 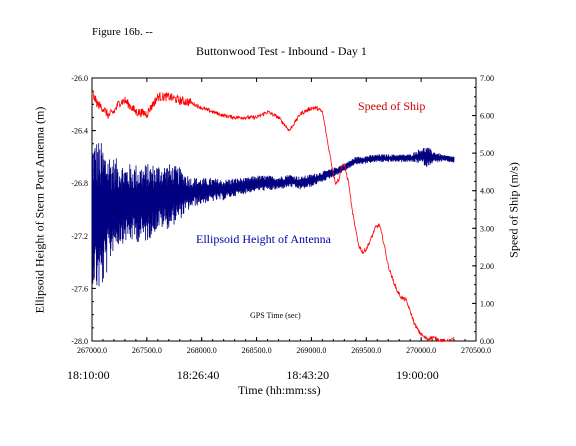 What do you see at coordinates (275, 315) in the screenshot?
I see `gps-time-label: GPS Time (sec)` at bounding box center [275, 315].